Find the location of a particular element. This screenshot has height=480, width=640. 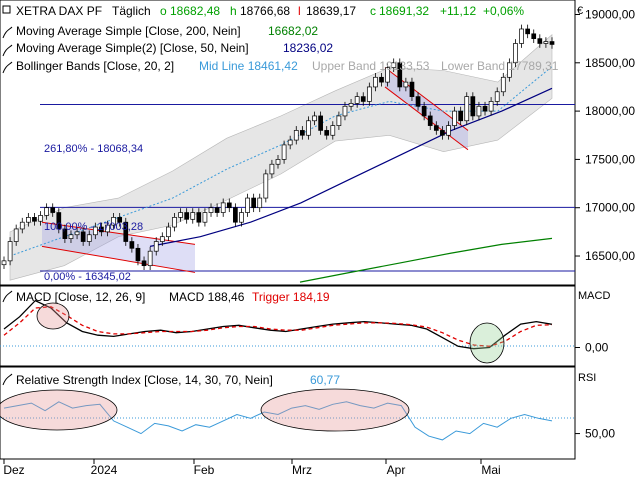

macd-buy-highlight is located at coordinates (487, 343).